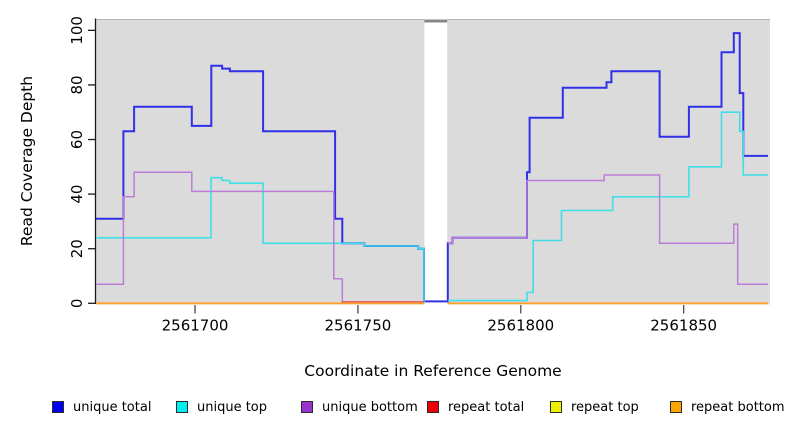  I want to click on legend-item-unique-bottom: unique bottom, so click(359, 407).